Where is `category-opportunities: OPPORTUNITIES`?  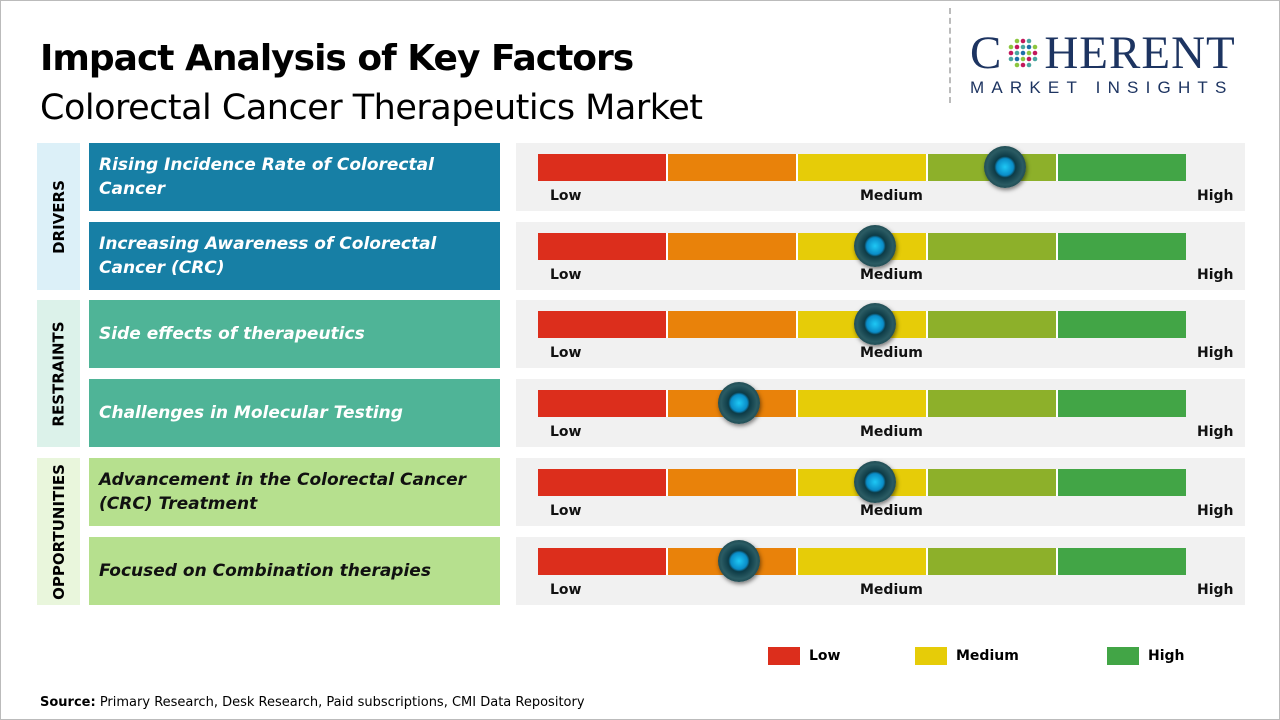 category-opportunities: OPPORTUNITIES is located at coordinates (58, 531).